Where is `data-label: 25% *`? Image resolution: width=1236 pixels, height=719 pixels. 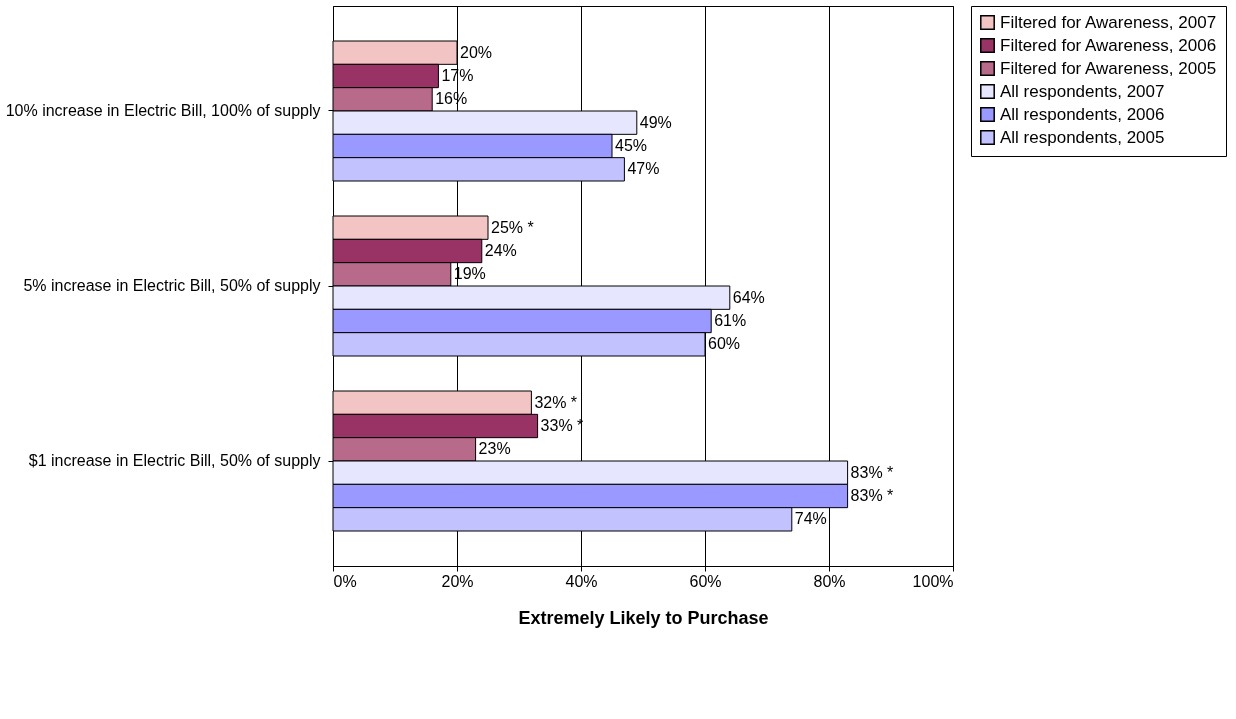
data-label: 25% * is located at coordinates (512, 227).